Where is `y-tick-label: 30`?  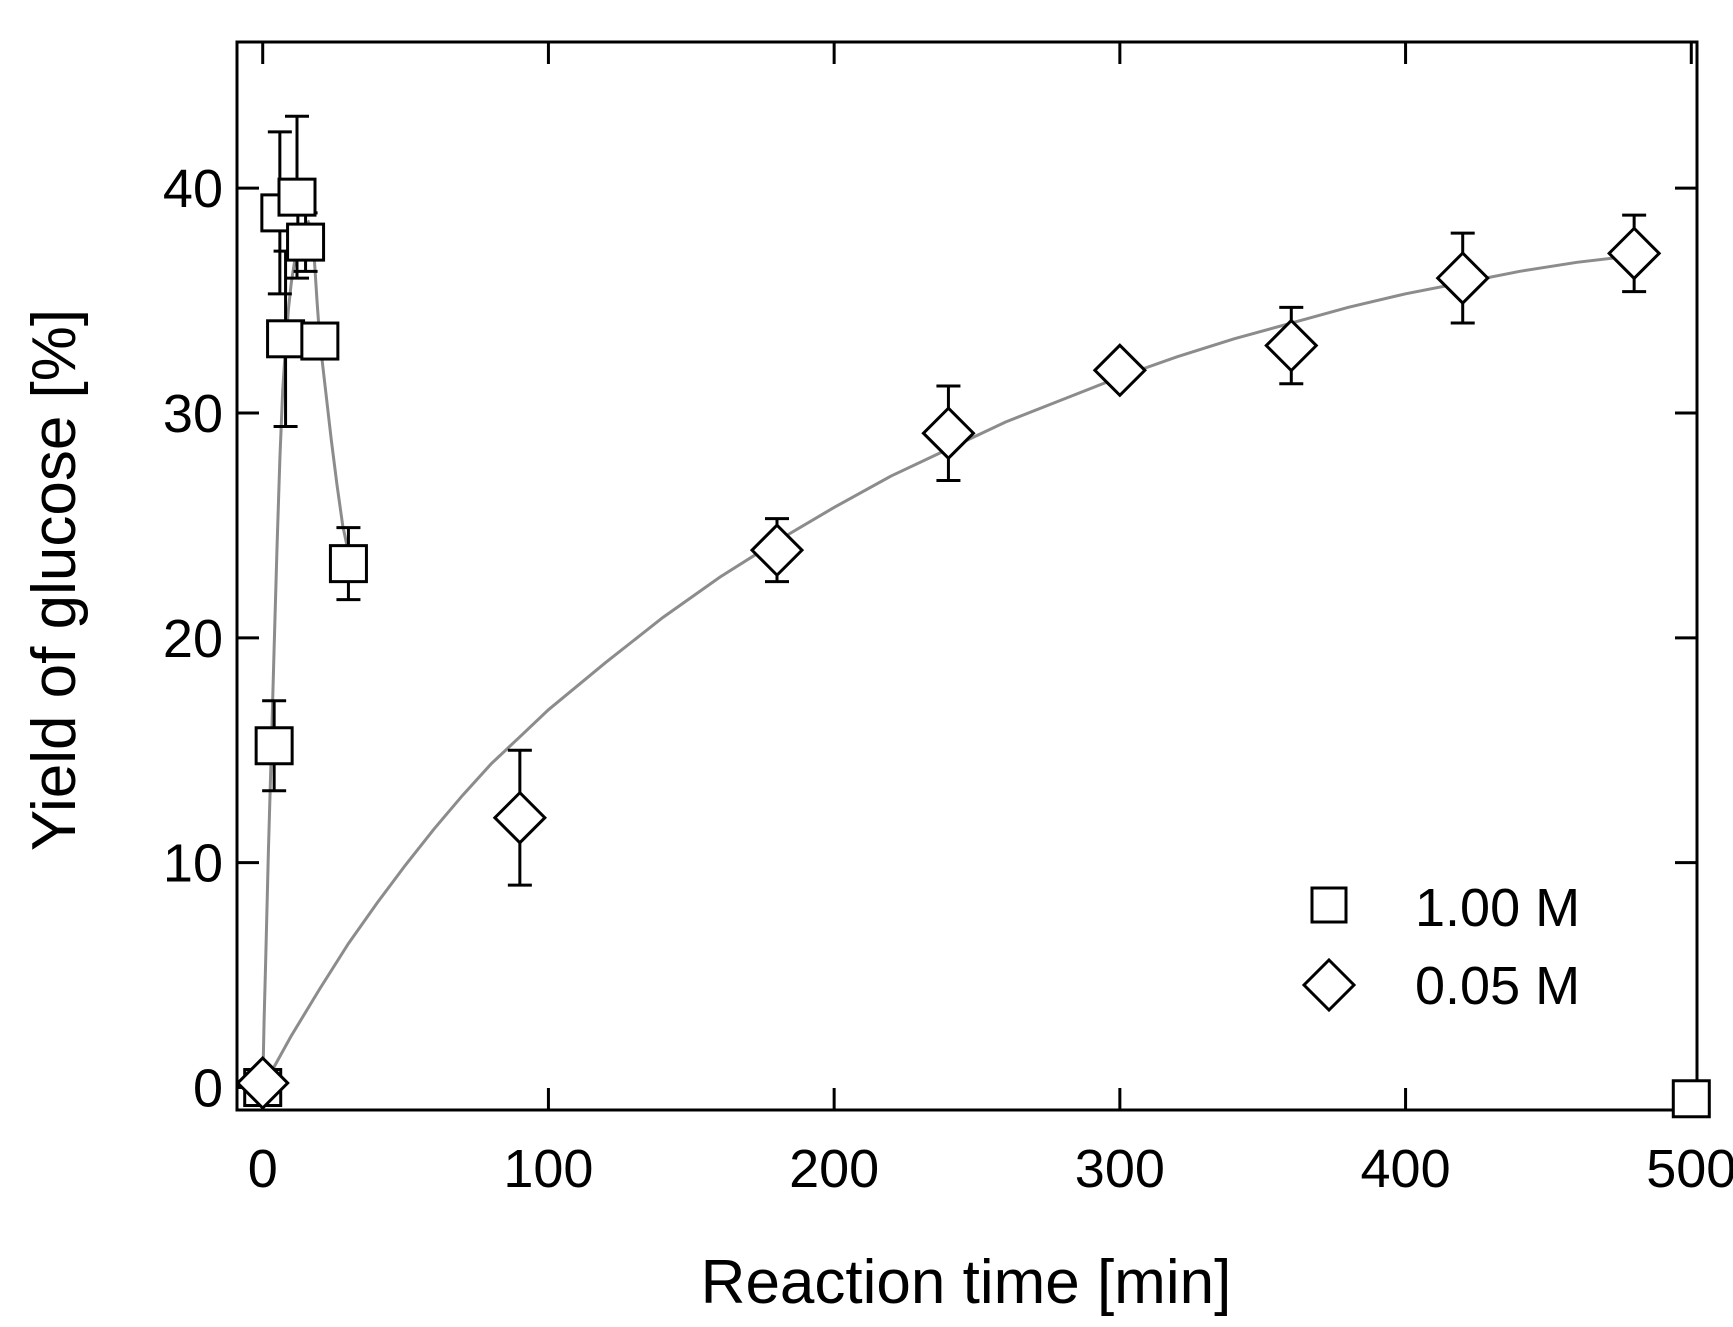 y-tick-label: 30 is located at coordinates (193, 414).